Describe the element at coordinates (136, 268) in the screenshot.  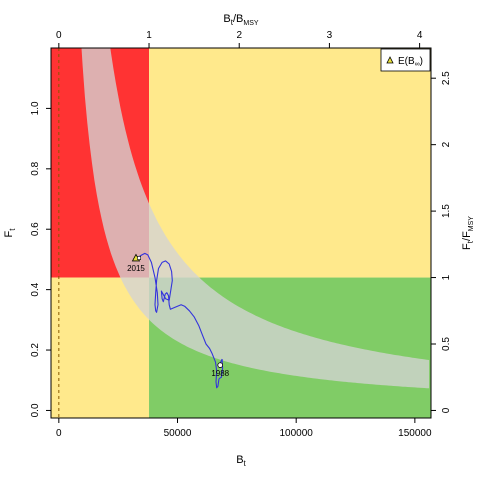
I see `end-point-label: 2015` at that location.